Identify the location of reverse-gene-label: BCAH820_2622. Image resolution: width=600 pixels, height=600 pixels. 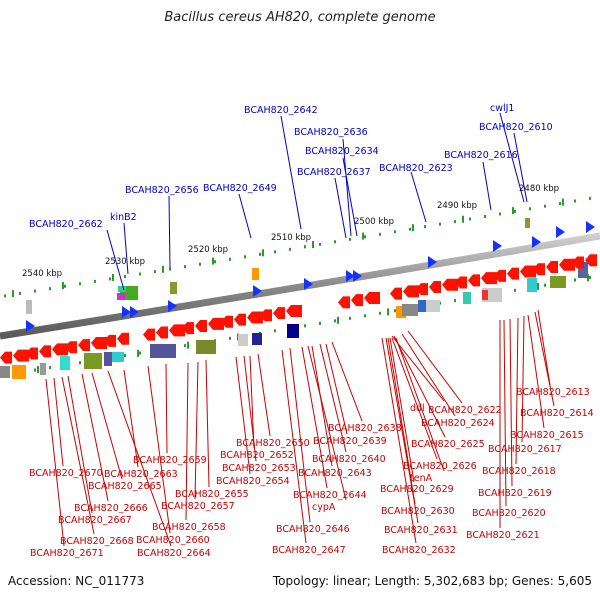
(465, 410).